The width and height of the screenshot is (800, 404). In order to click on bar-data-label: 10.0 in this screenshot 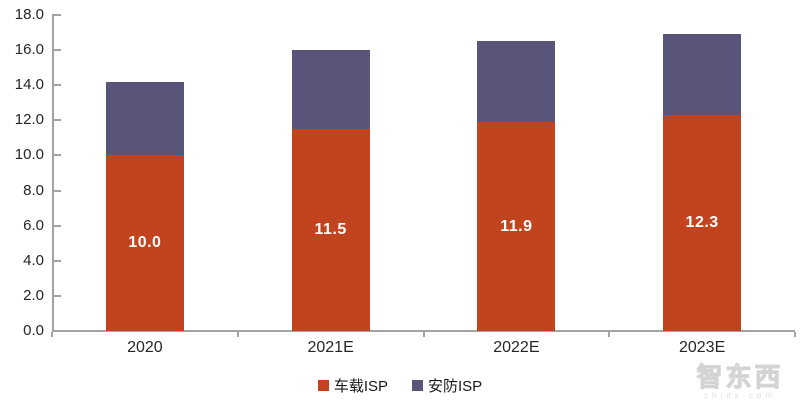, I will do `click(145, 243)`.